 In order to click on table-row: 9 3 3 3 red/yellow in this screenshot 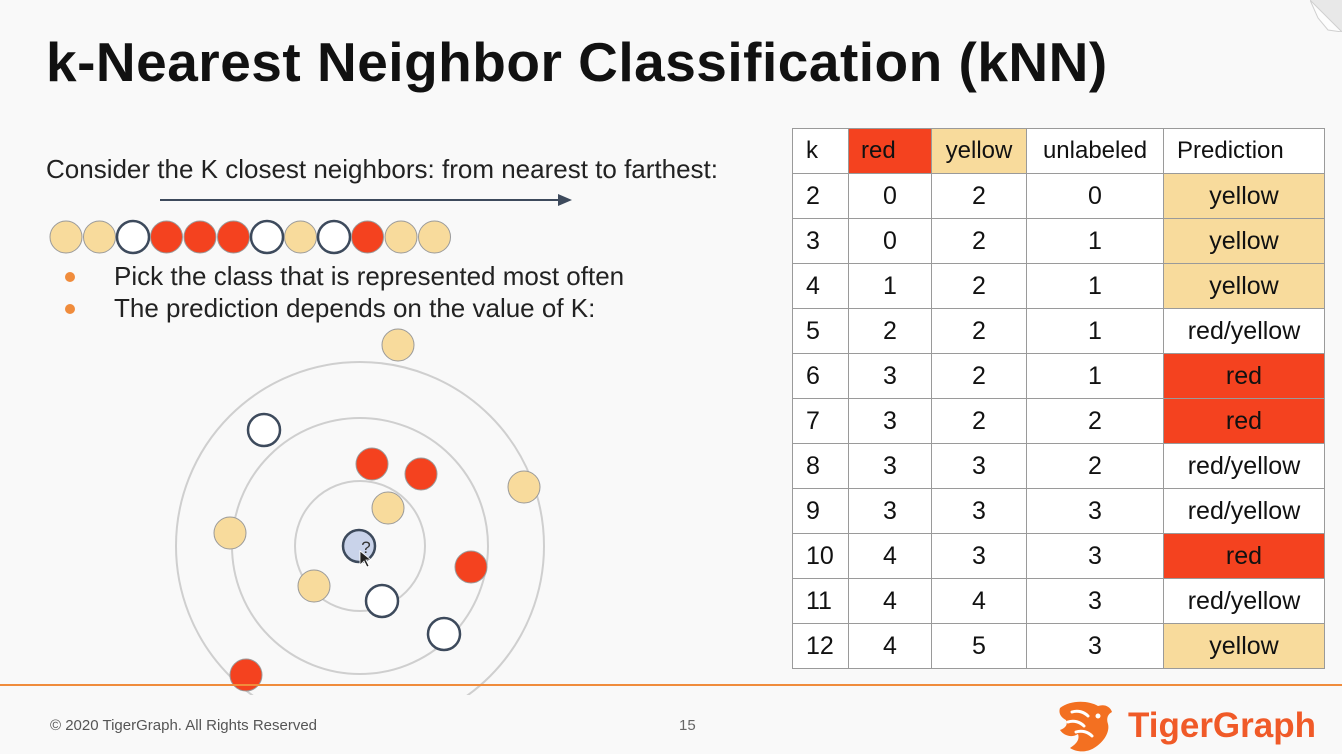, I will do `click(1058, 511)`.